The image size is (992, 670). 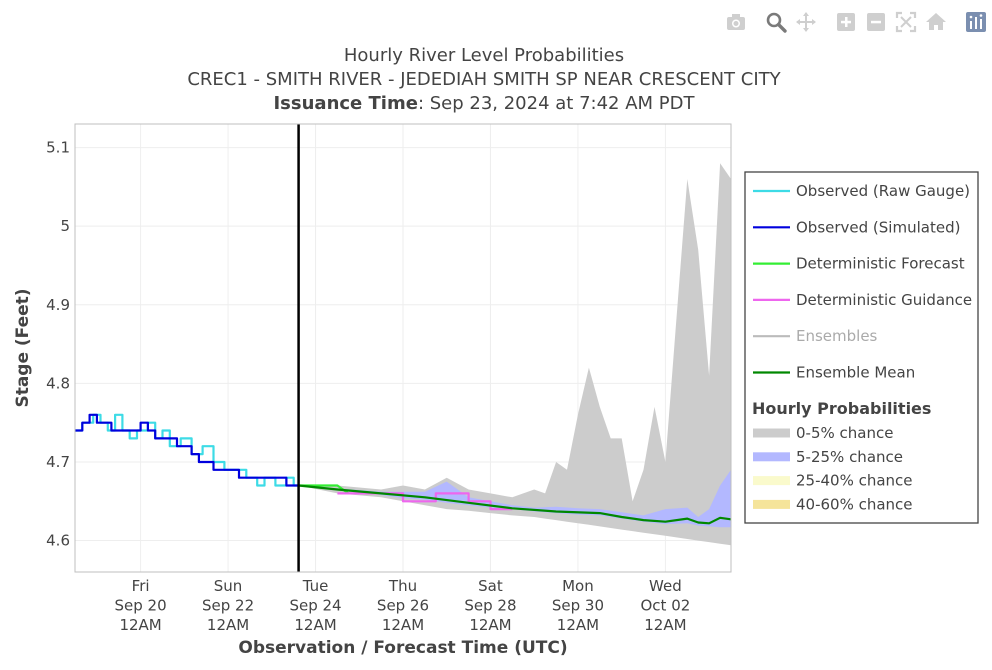 I want to click on y-tick-label: 4.7, so click(x=58, y=462).